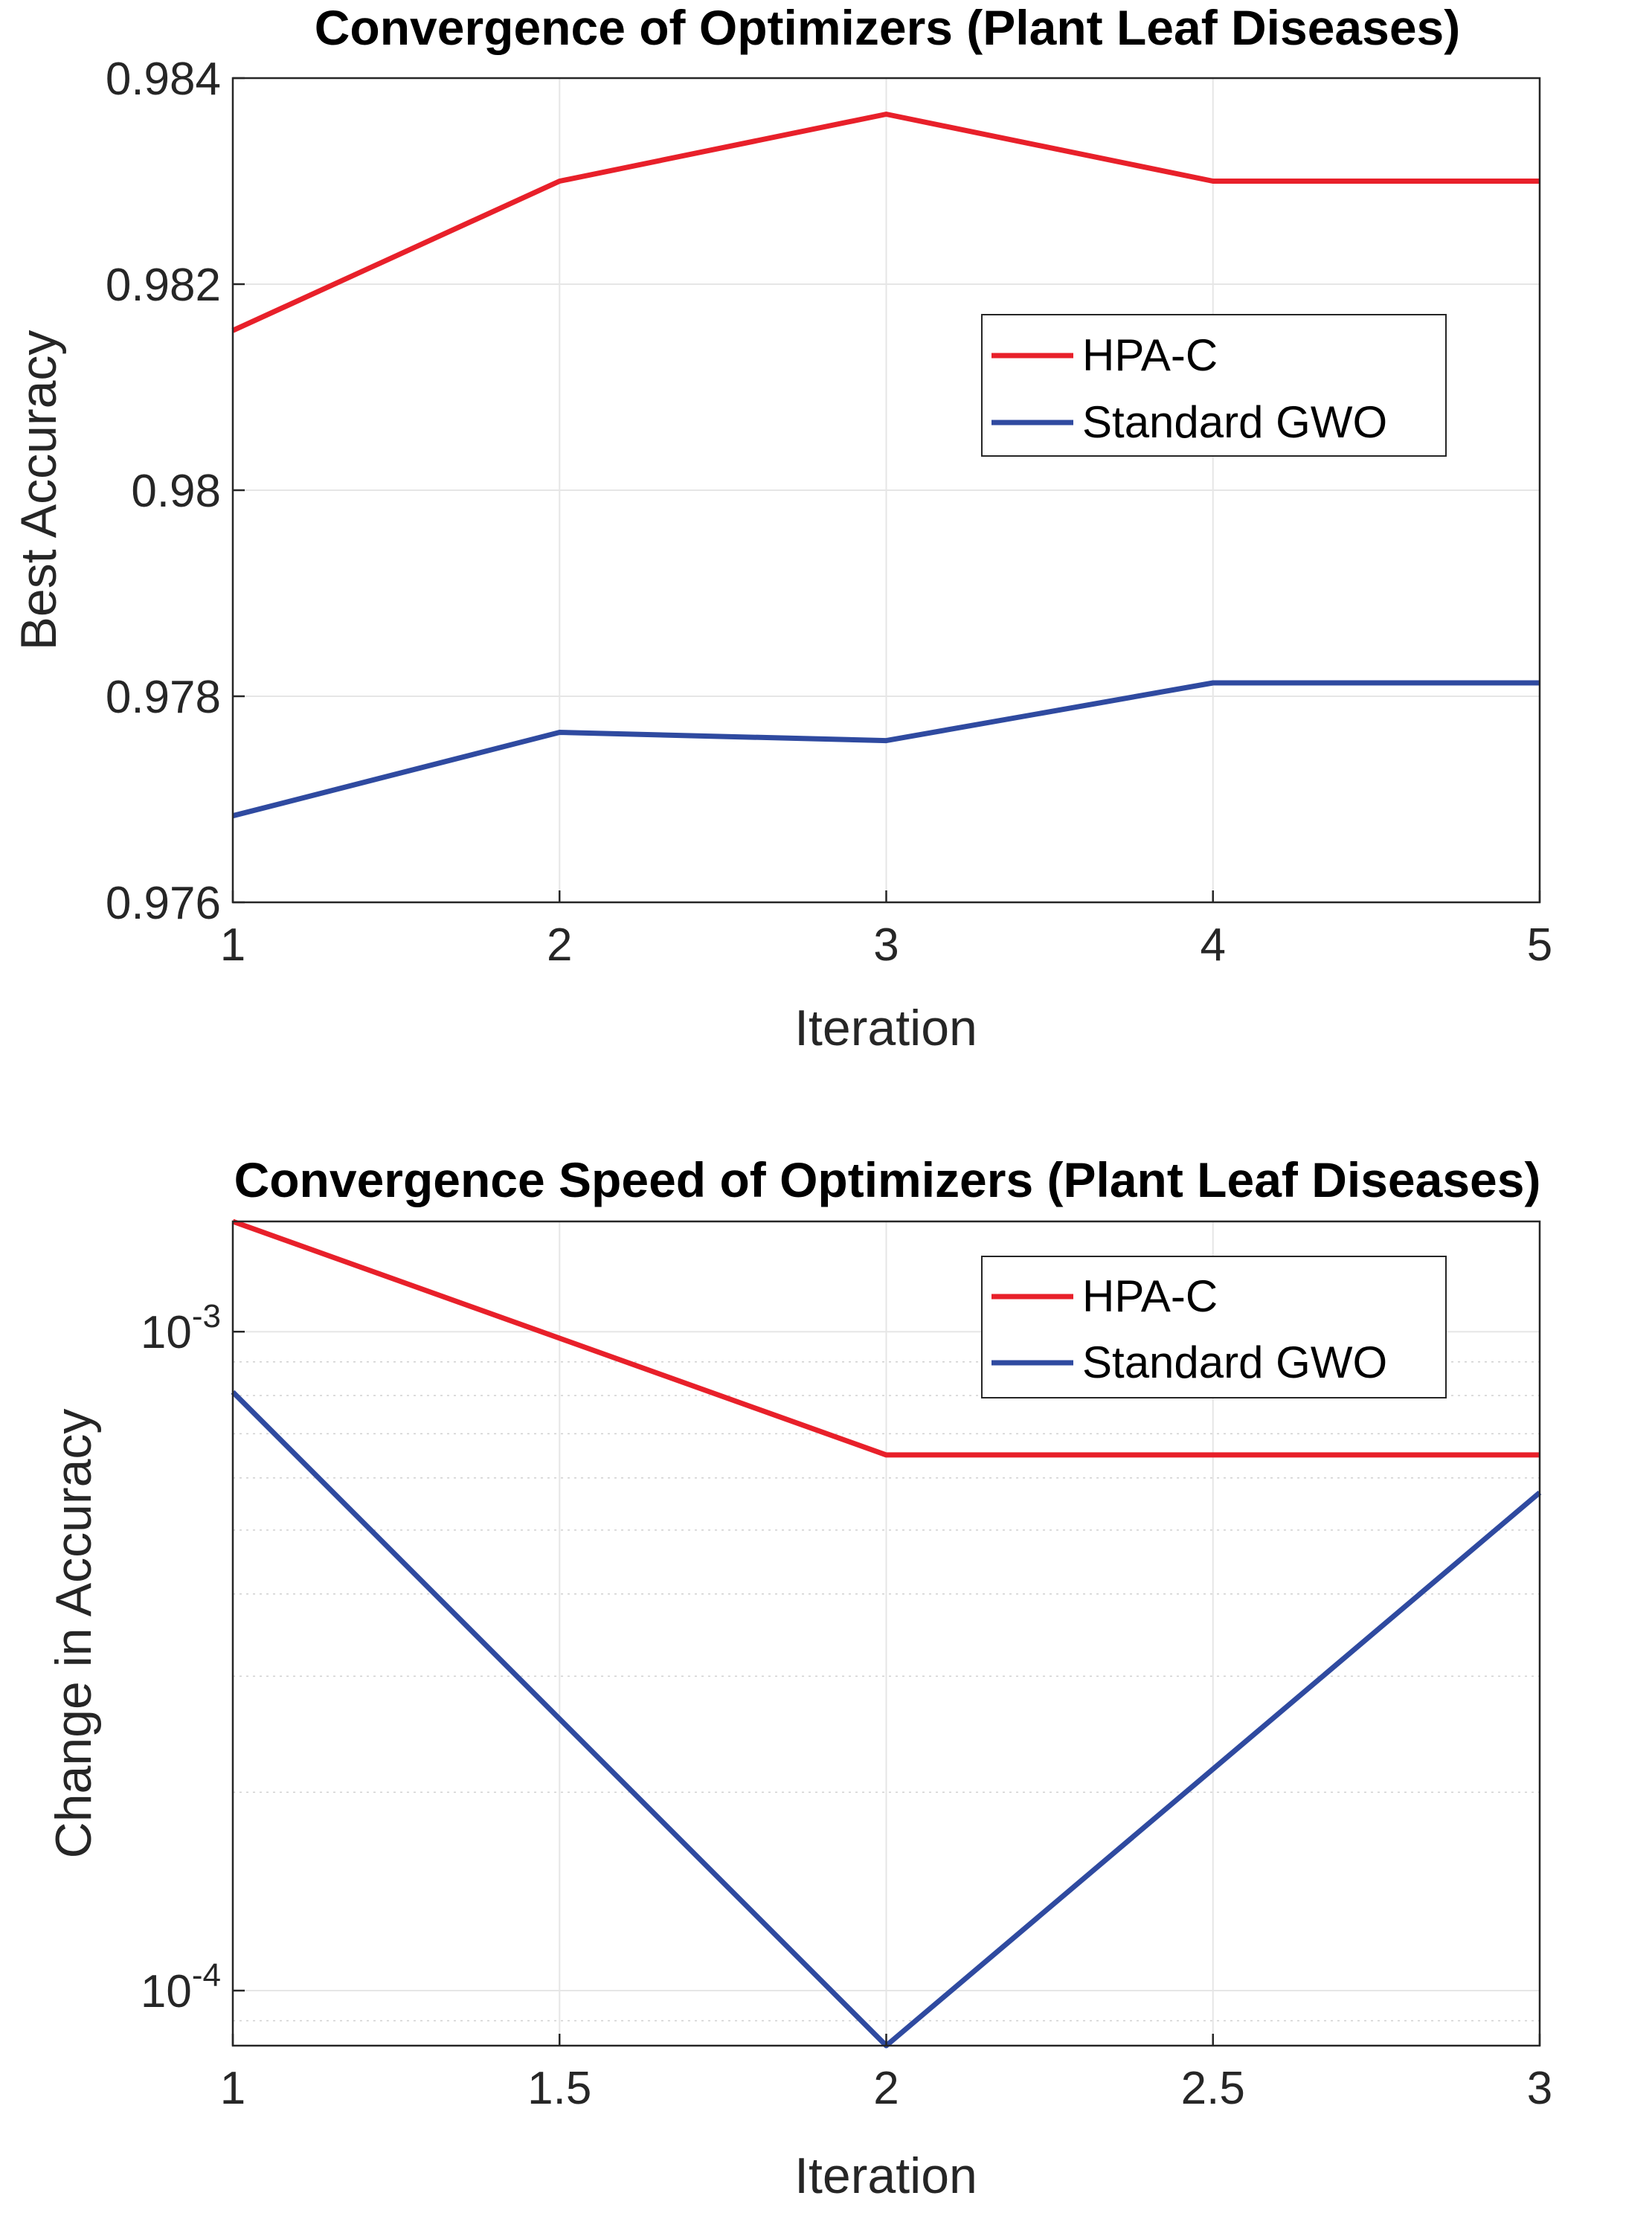 This screenshot has width=1652, height=2216. Describe the element at coordinates (181, 1328) in the screenshot. I see `c2-y-tick-label: 10⁻³` at that location.